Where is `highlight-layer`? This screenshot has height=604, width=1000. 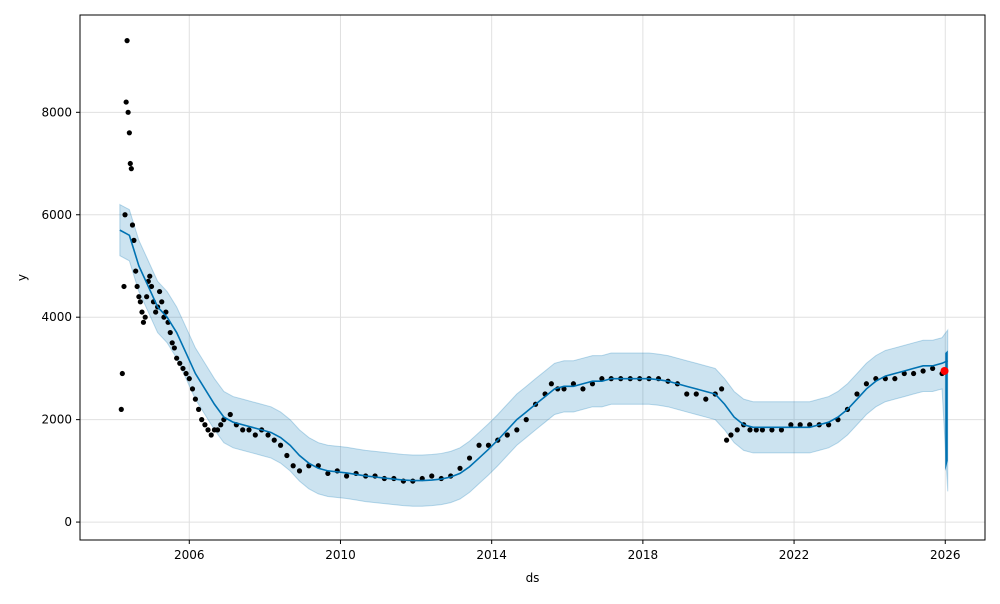 highlight-layer is located at coordinates (944, 370).